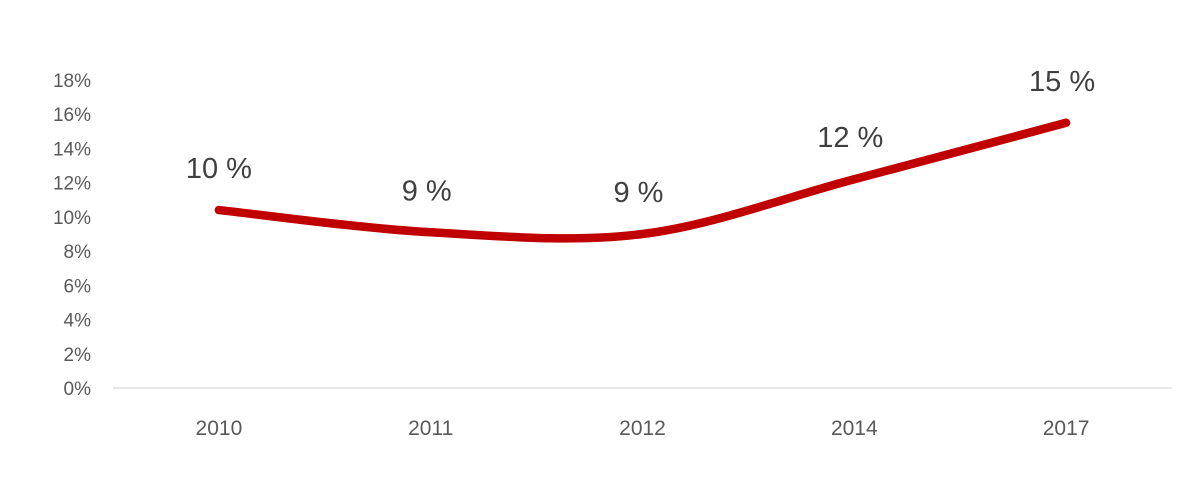  I want to click on data-label: 15 %, so click(1062, 82).